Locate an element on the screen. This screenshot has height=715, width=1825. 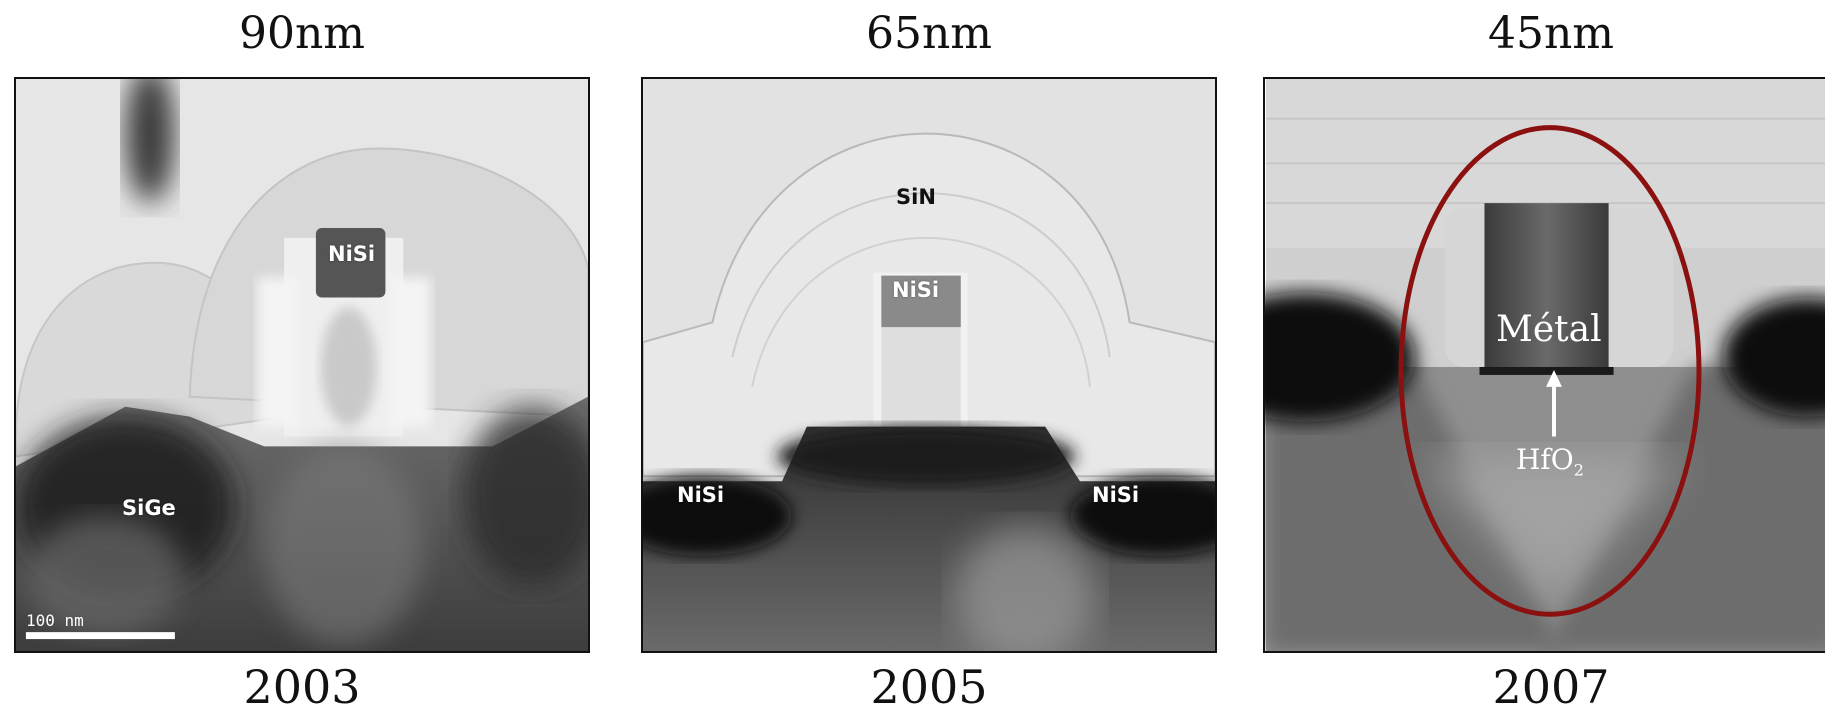
label-hfo2: HfO2 is located at coordinates (1550, 461).